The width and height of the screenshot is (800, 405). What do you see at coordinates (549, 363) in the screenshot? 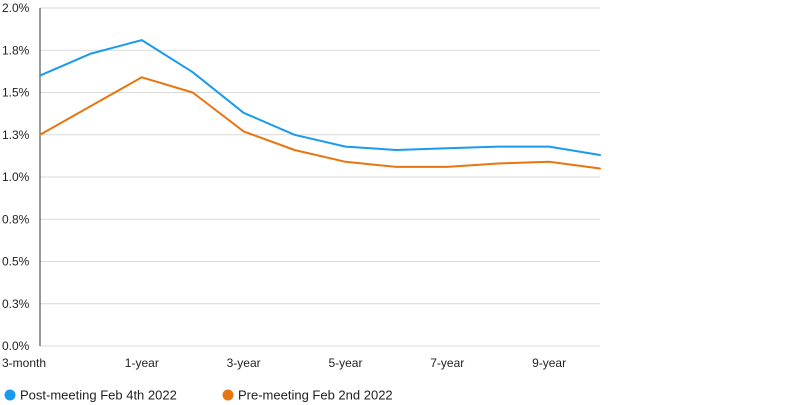
I see `x-tick-label: 9-year` at bounding box center [549, 363].